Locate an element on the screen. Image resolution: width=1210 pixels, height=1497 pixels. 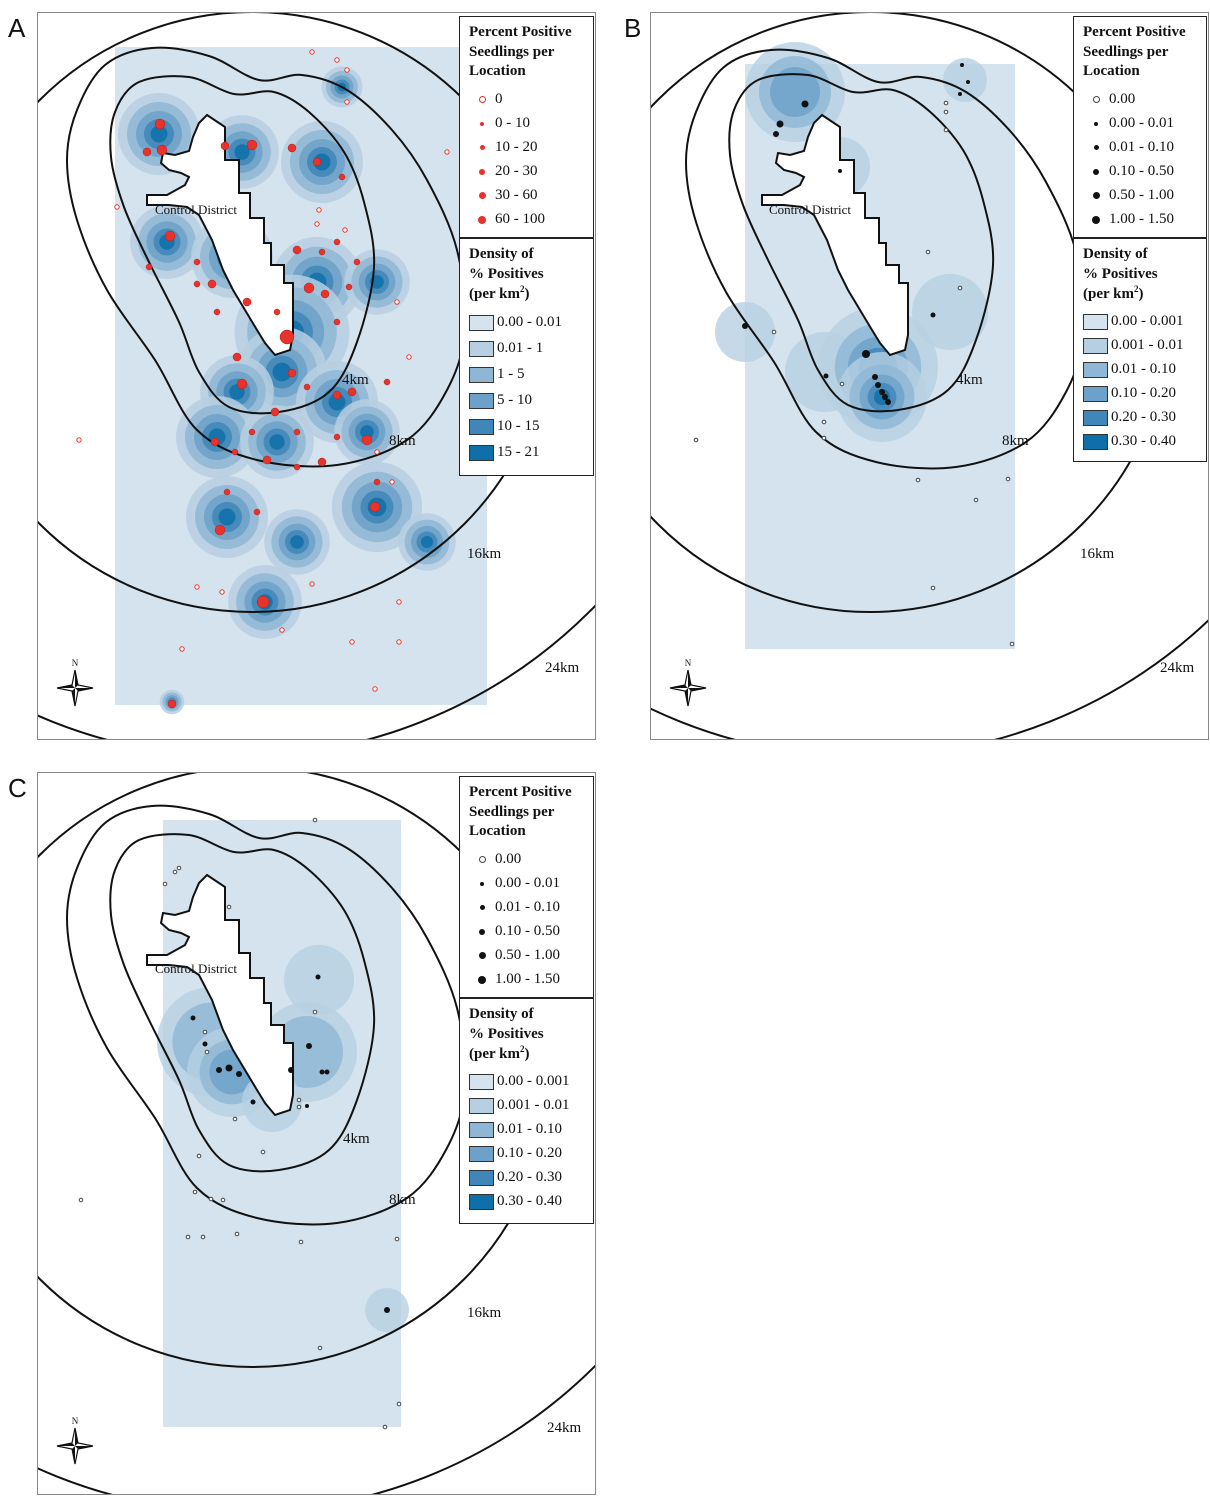
density-legend-item: 0.10 - 0.20 is located at coordinates (526, 1154).